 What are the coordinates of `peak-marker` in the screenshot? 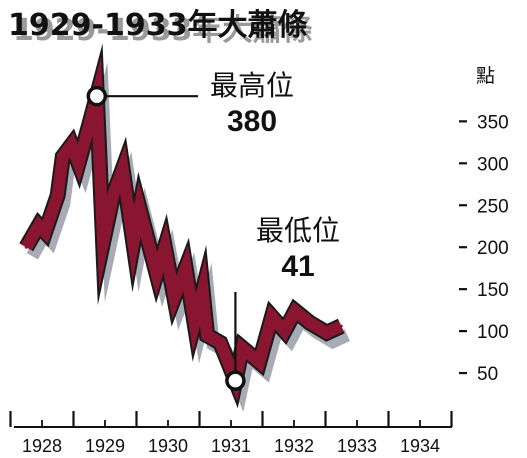 It's located at (97, 96).